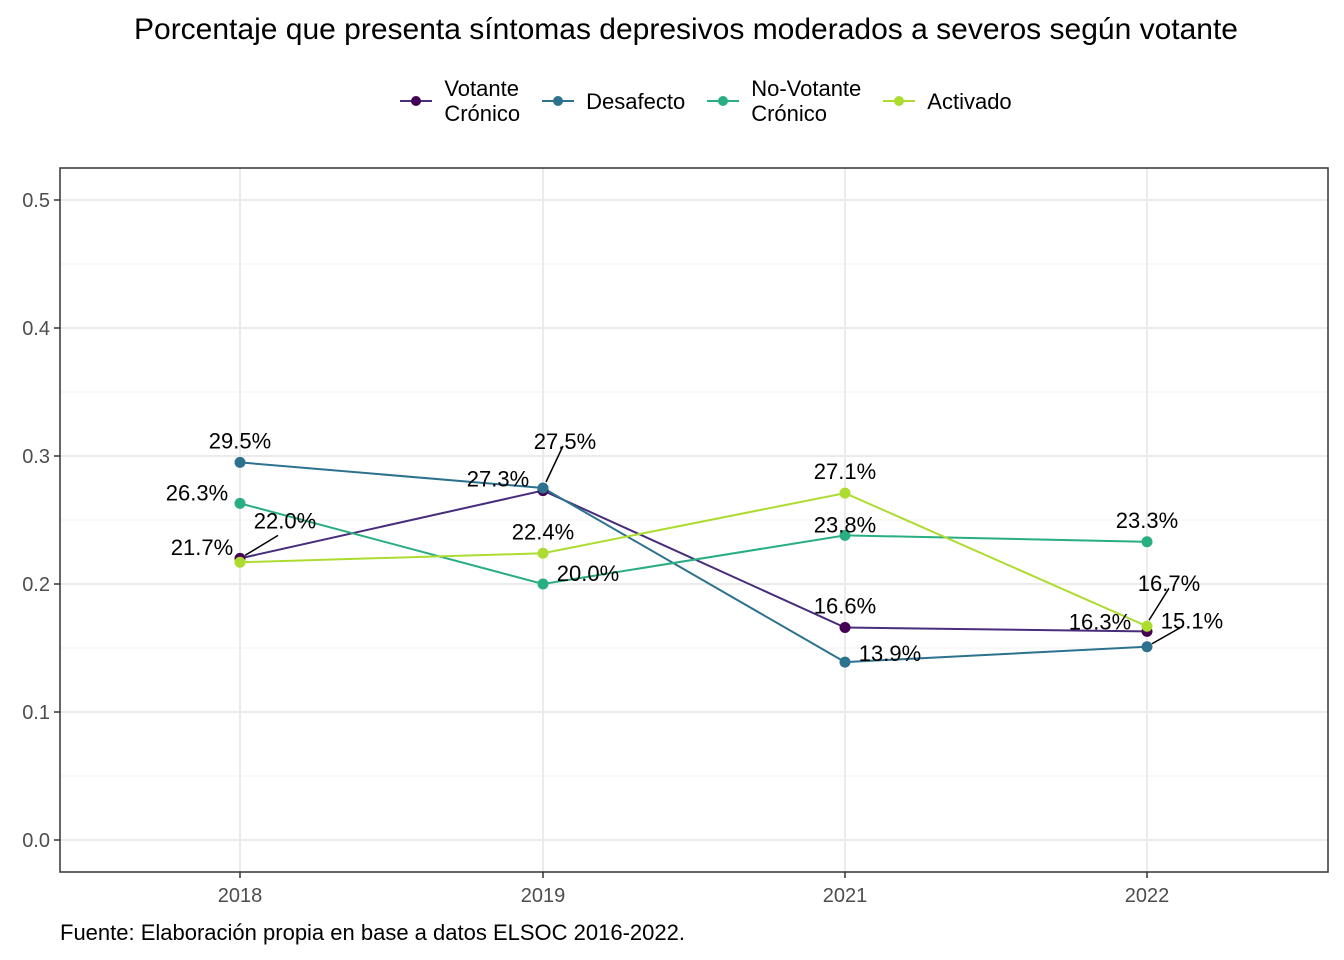  I want to click on legend-label: No-Votante Crónico, so click(806, 101).